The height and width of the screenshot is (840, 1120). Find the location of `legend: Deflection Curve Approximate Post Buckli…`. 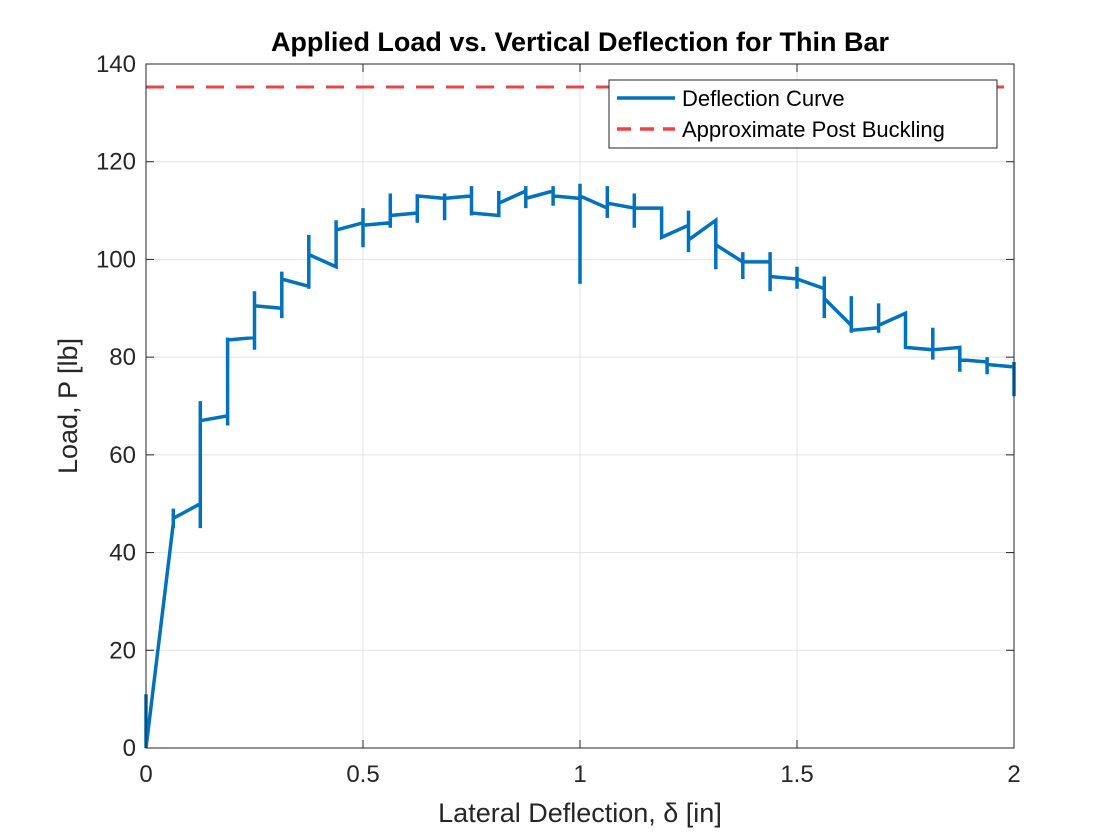

legend: Deflection Curve Approximate Post Buckli… is located at coordinates (803, 114).